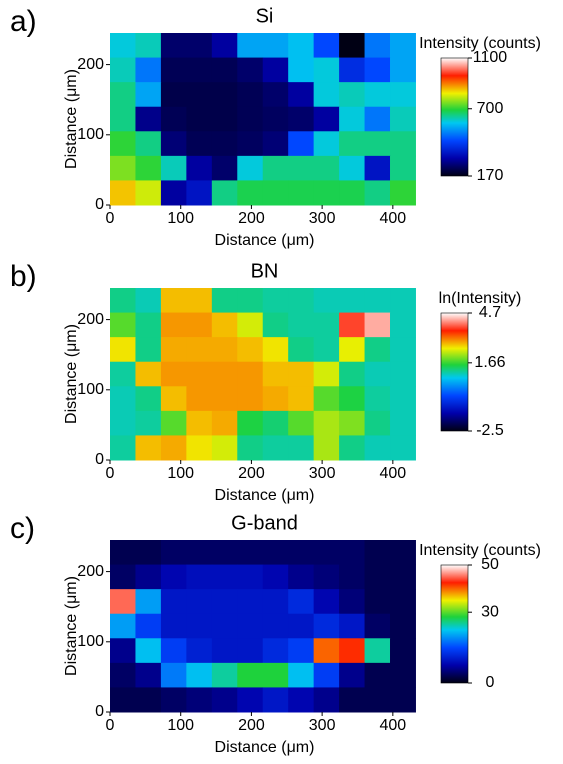 Image resolution: width=563 pixels, height=764 pixels. What do you see at coordinates (180, 725) in the screenshot?
I see `x-tick-label: 100` at bounding box center [180, 725].